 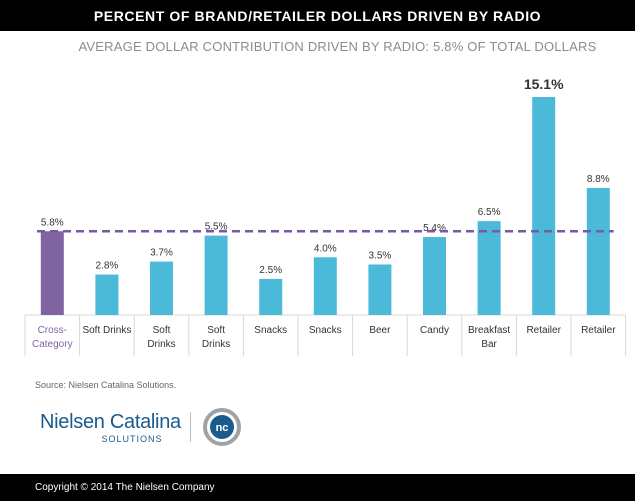 What do you see at coordinates (317, 487) in the screenshot?
I see `copyright-bar: Copyright © 2014 The Nielsen Company` at bounding box center [317, 487].